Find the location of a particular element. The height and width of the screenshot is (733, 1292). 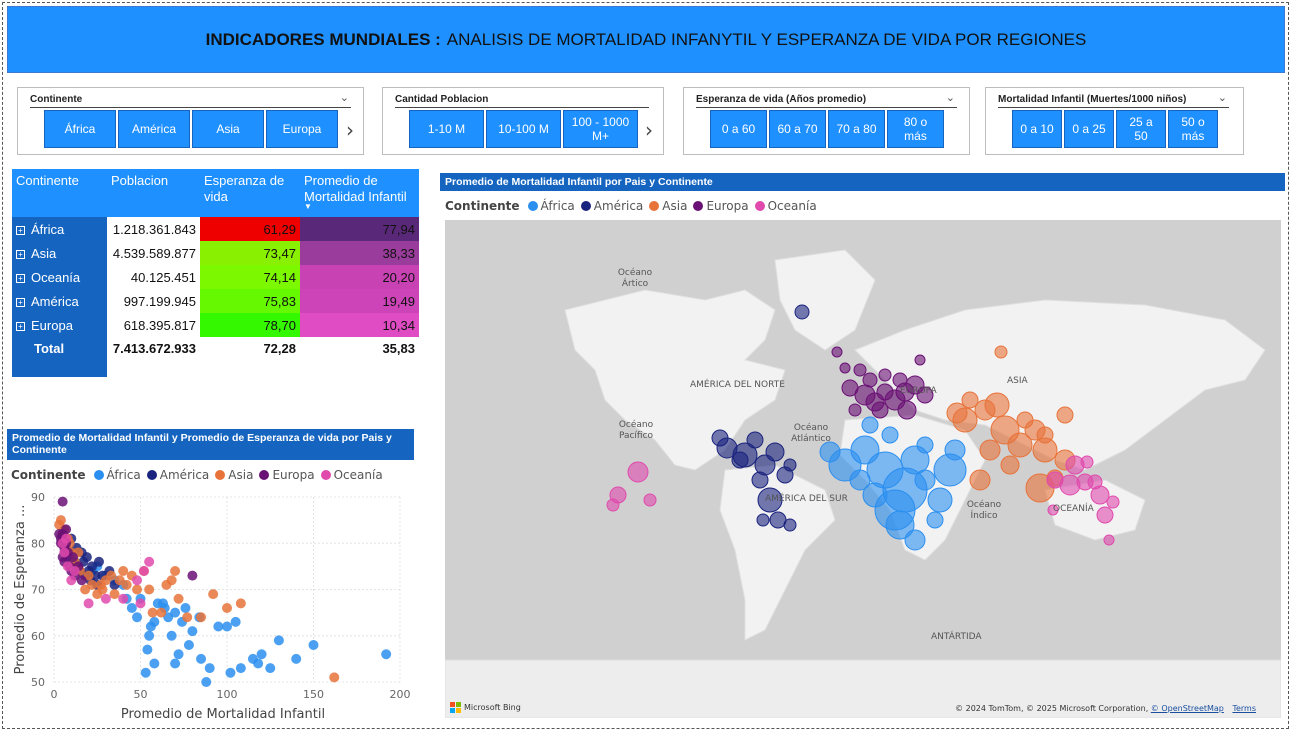

slicer-option-10-100m: 10-100 M is located at coordinates (523, 129).